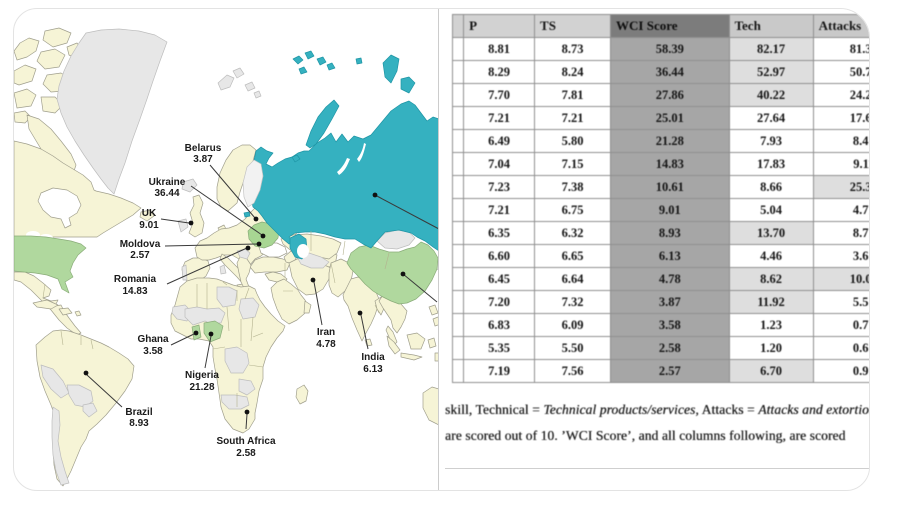 The image size is (906, 520). What do you see at coordinates (326, 332) in the screenshot?
I see `svg-text: Iran` at bounding box center [326, 332].